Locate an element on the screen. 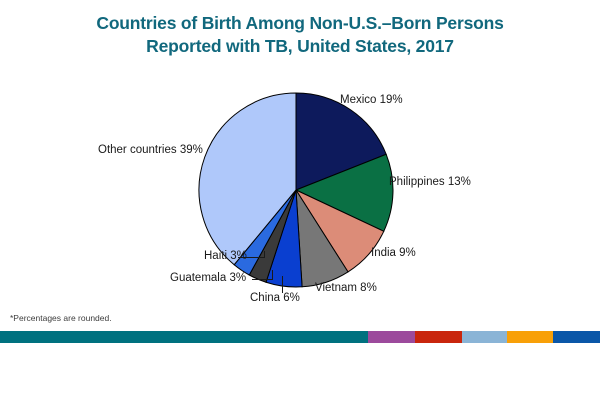 This screenshot has width=600, height=400. slice-label-mexico: Mexico 19% is located at coordinates (371, 100).